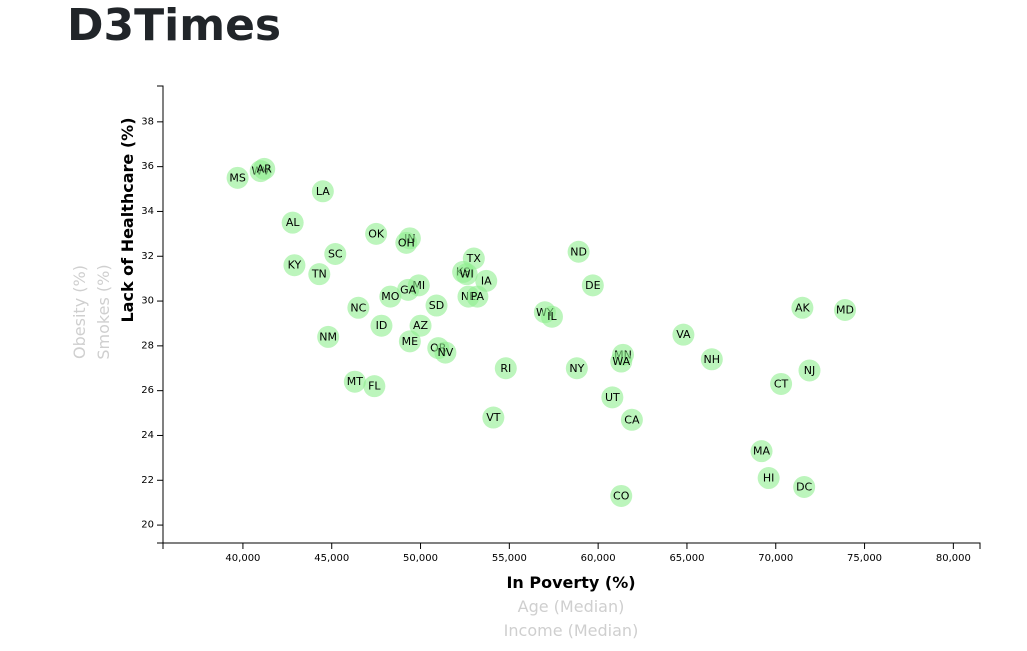 This screenshot has height=651, width=1027. I want to click on state-point: KY, so click(294, 265).